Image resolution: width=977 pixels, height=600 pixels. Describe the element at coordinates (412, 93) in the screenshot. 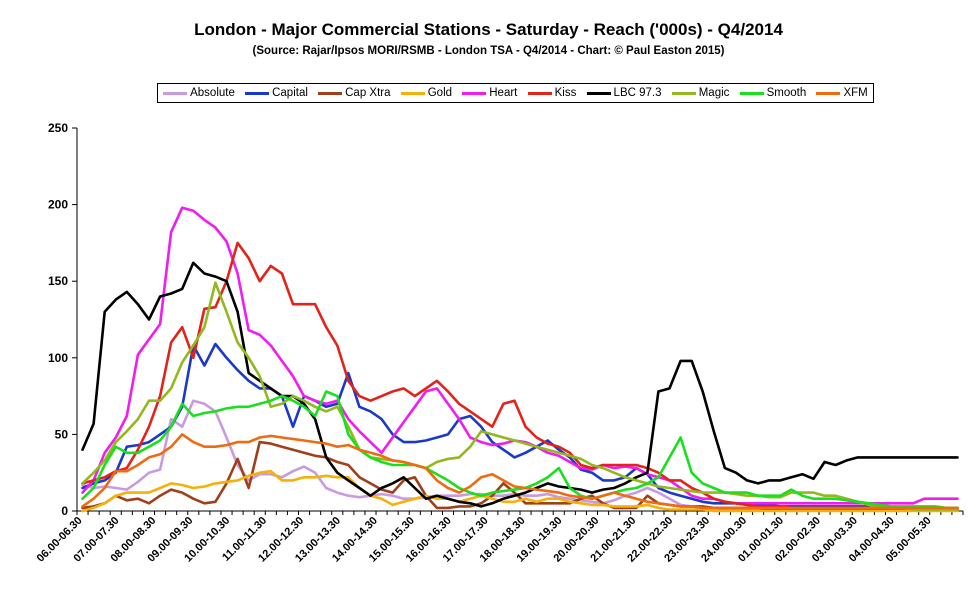

I see `legend-swatch-gold` at that location.